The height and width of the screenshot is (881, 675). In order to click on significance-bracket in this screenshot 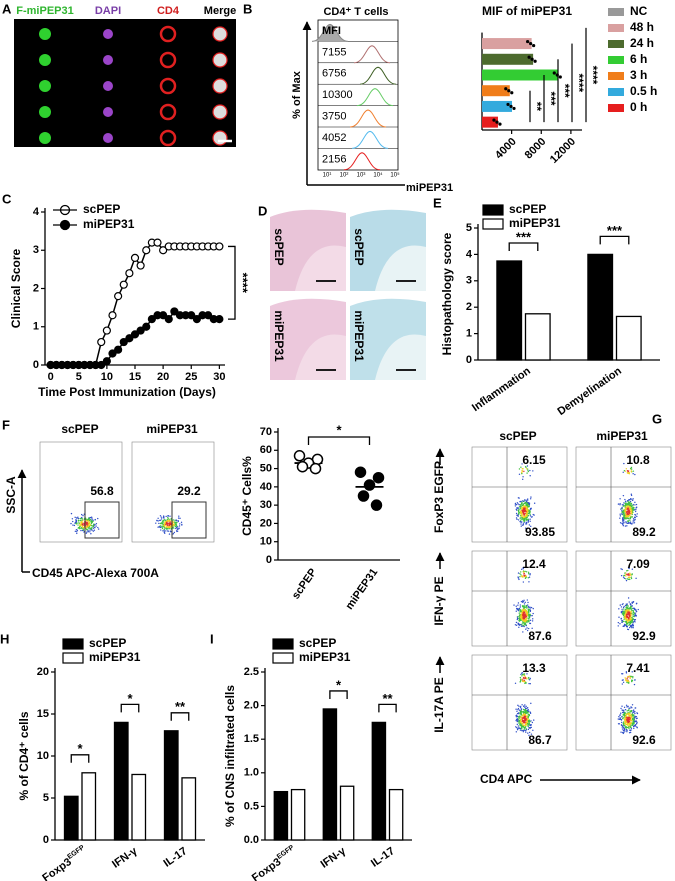, I will do `click(338, 694)`.